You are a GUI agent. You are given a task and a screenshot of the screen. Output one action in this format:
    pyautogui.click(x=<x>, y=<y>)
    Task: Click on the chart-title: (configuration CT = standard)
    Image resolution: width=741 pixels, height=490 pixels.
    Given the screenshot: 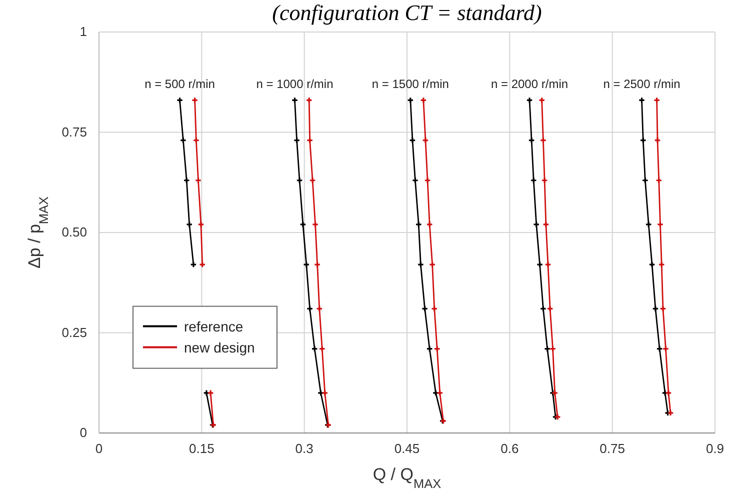 What is the action you would take?
    pyautogui.click(x=407, y=12)
    